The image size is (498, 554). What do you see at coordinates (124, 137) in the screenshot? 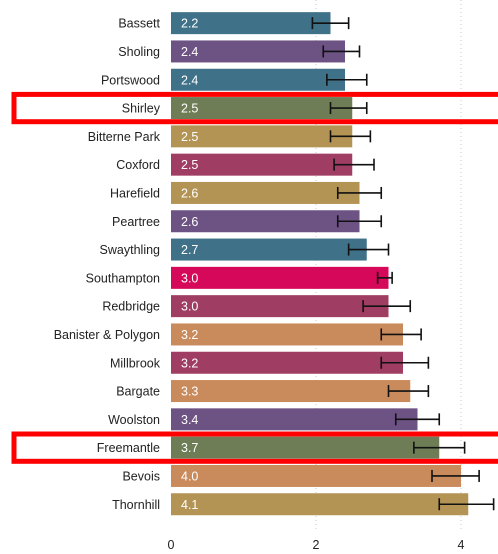
I see `category-label: Bitterne Park` at bounding box center [124, 137].